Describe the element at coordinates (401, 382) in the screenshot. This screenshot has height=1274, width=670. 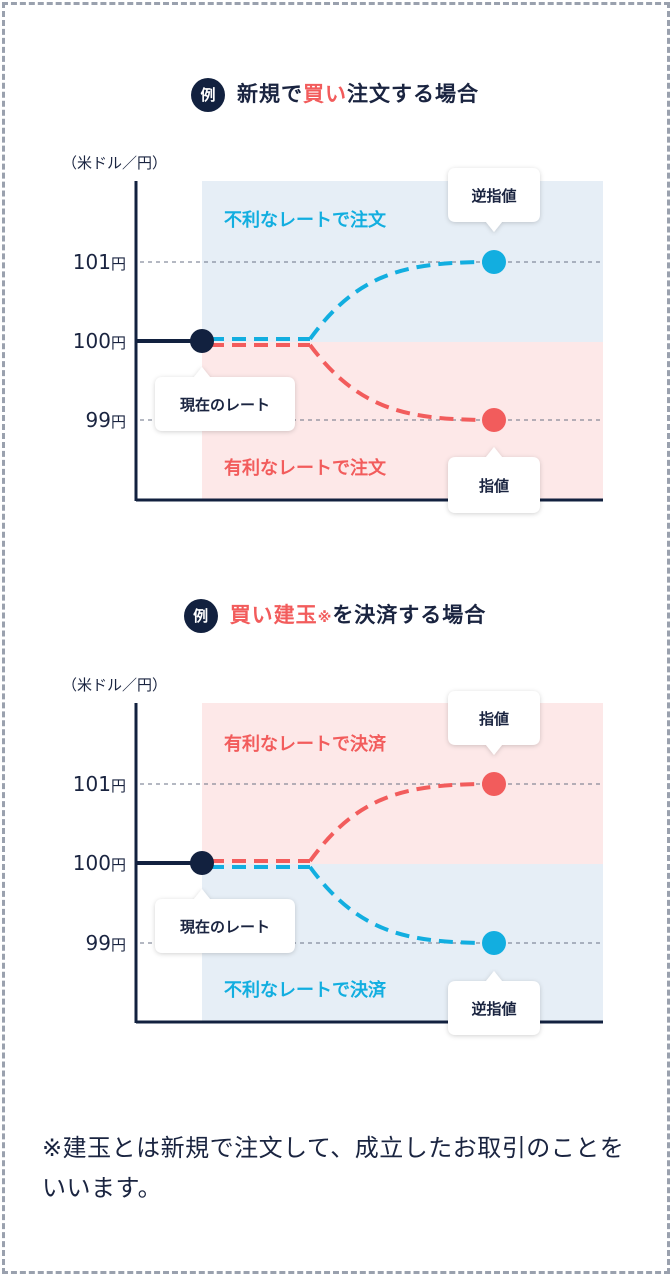
I see `red-curve-down` at that location.